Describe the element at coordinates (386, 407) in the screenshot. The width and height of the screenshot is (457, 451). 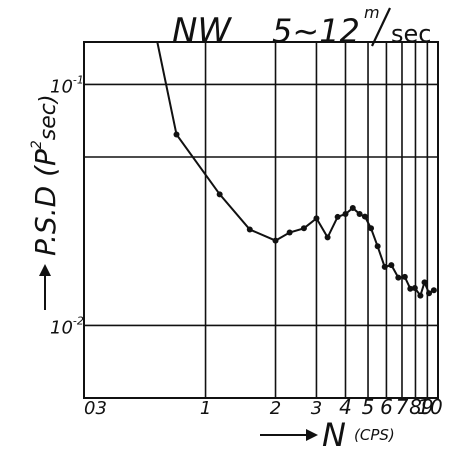
I see `x-tick-label: 6` at that location.